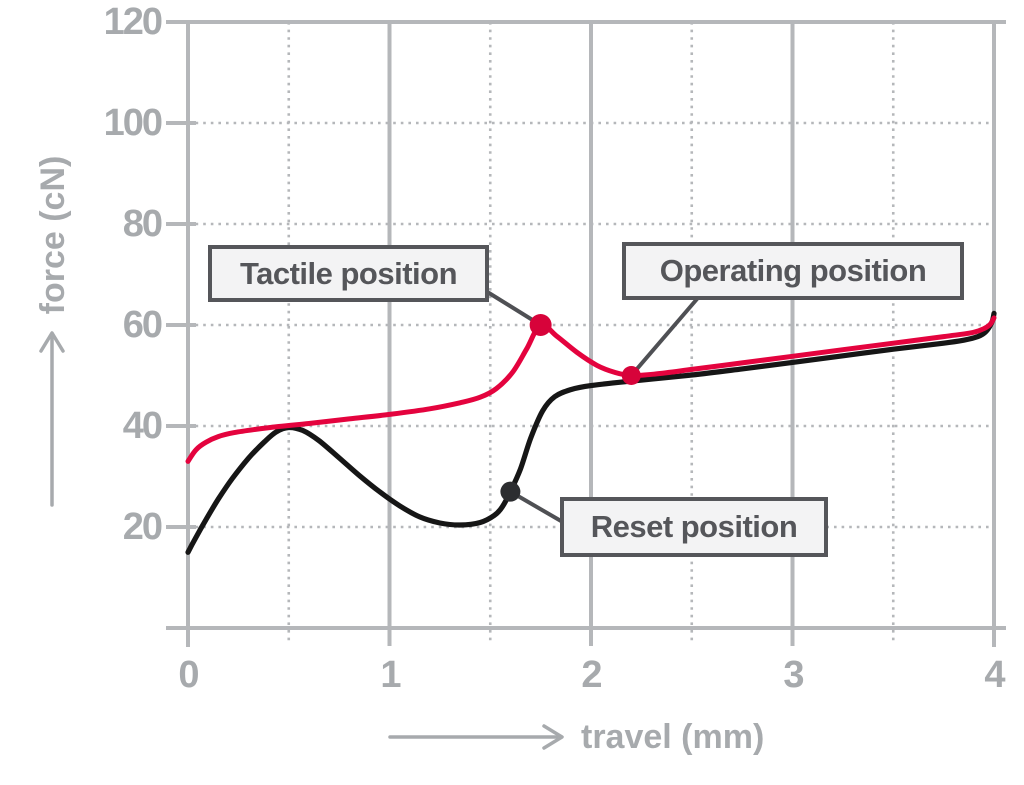 This screenshot has width=1024, height=785. I want to click on x-tick-label: 3, so click(793, 675).